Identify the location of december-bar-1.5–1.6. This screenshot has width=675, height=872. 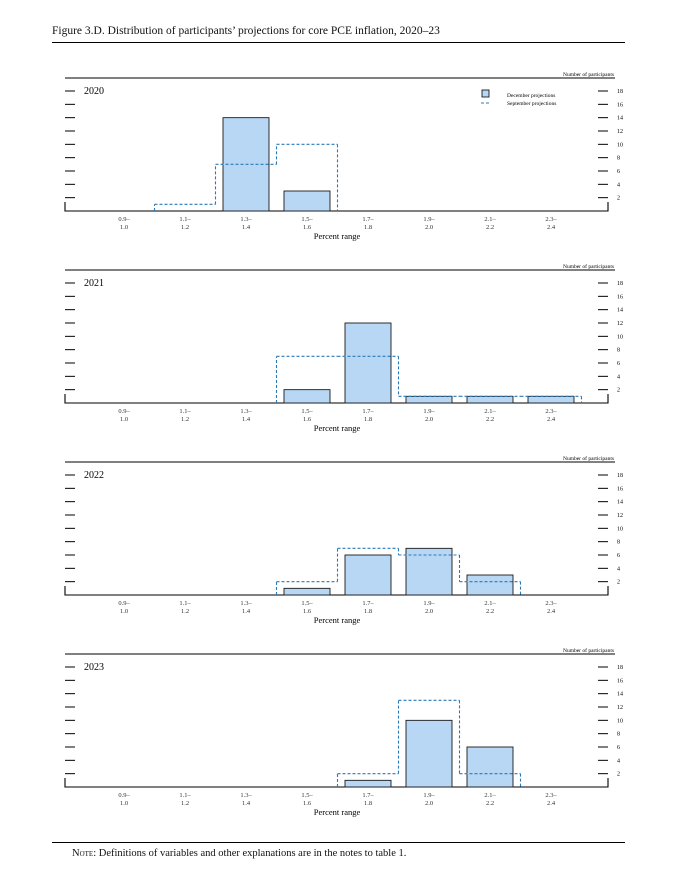
(307, 396).